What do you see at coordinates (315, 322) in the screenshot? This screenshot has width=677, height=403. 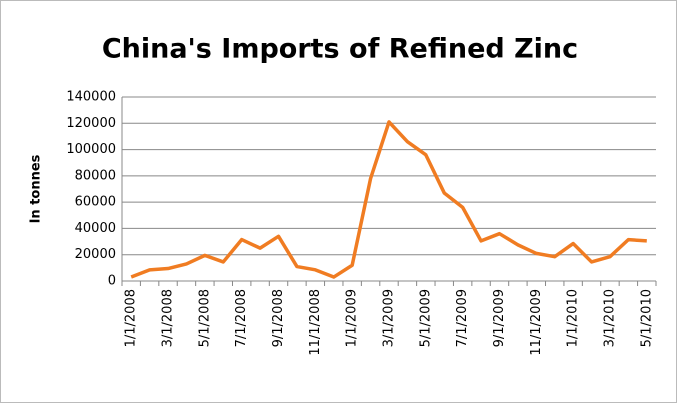 I see `x-tick-label: 11/1/2008` at bounding box center [315, 322].